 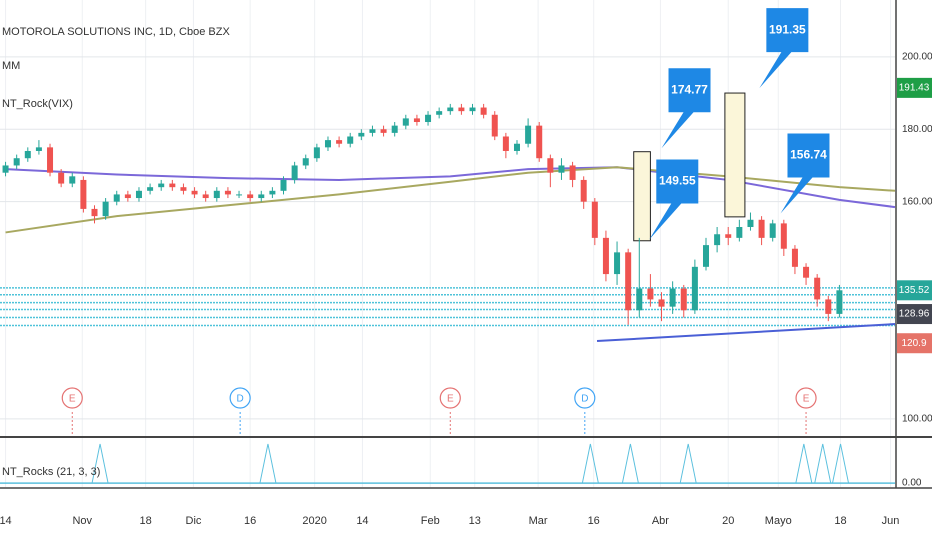 I want to click on x-tick-label: Abr, so click(x=660, y=521).